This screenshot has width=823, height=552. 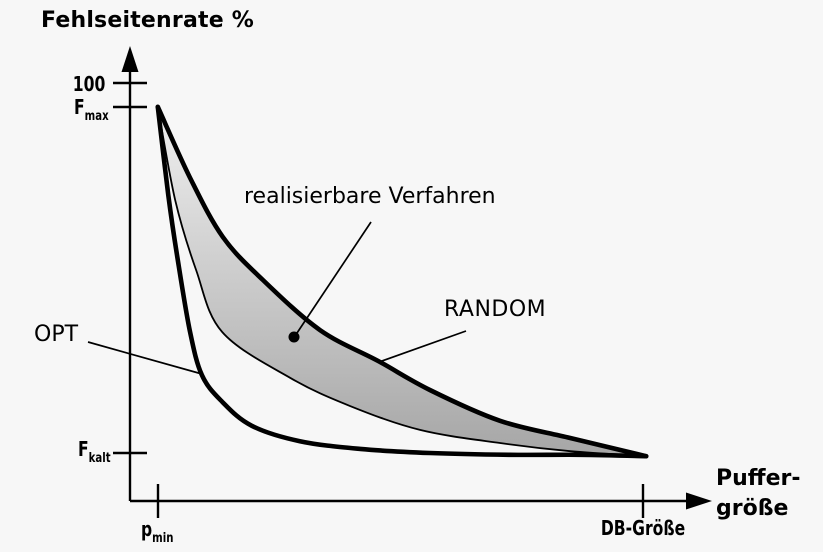 I want to click on realizable-region-label: realisierbare Verfahren, so click(x=370, y=196).